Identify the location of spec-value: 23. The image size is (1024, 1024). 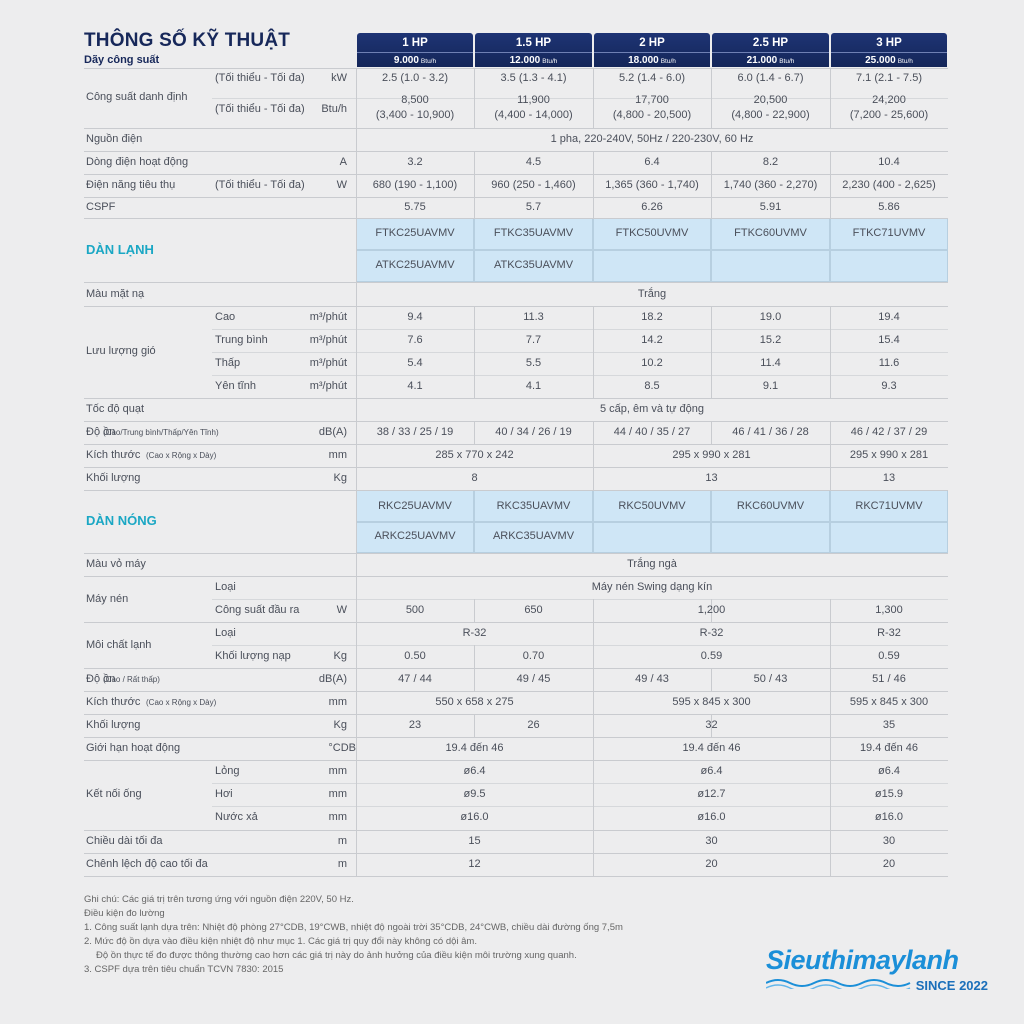
(415, 725).